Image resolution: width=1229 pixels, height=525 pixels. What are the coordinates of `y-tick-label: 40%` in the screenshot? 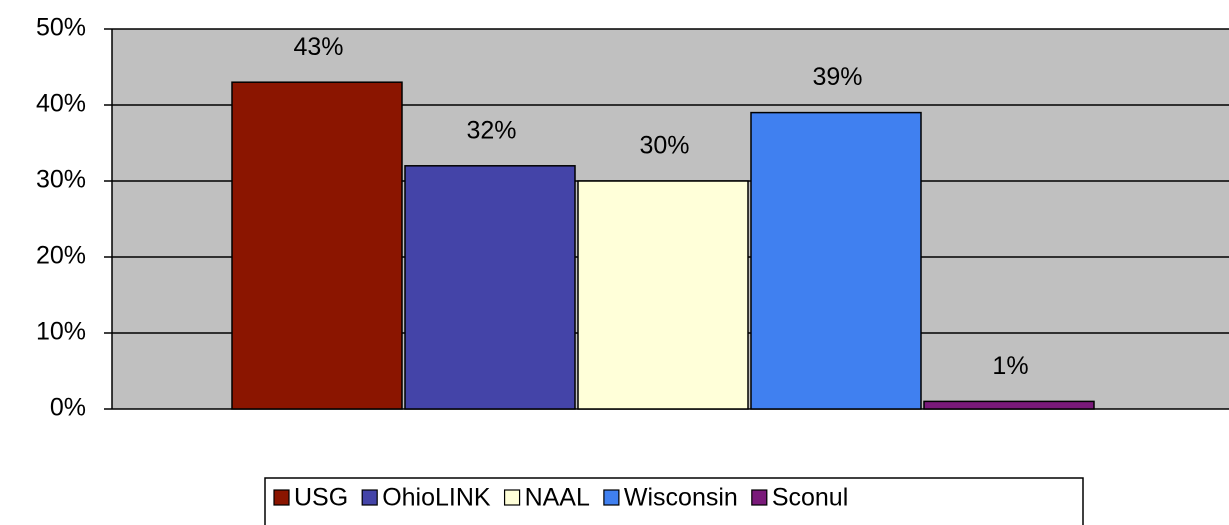 It's located at (61, 104).